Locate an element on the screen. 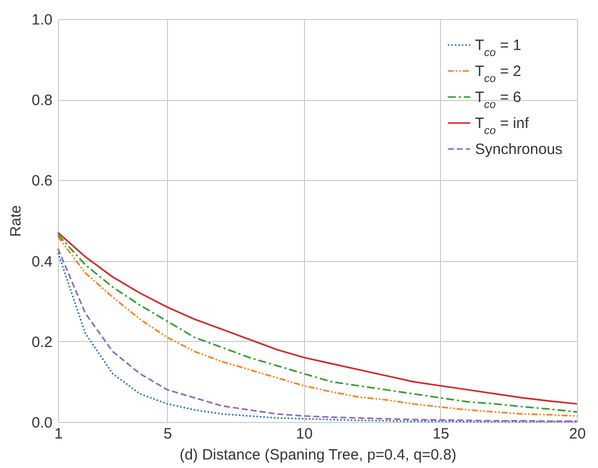 Image resolution: width=598 pixels, height=468 pixels. y-axis-title: Rate is located at coordinates (16, 221).